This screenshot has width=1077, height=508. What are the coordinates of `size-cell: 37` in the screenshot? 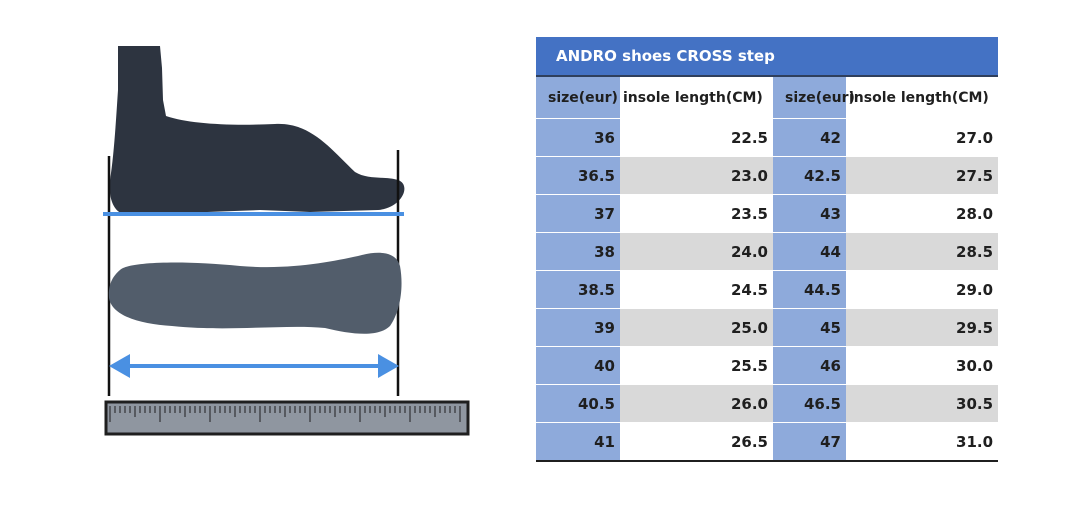 It's located at (578, 213).